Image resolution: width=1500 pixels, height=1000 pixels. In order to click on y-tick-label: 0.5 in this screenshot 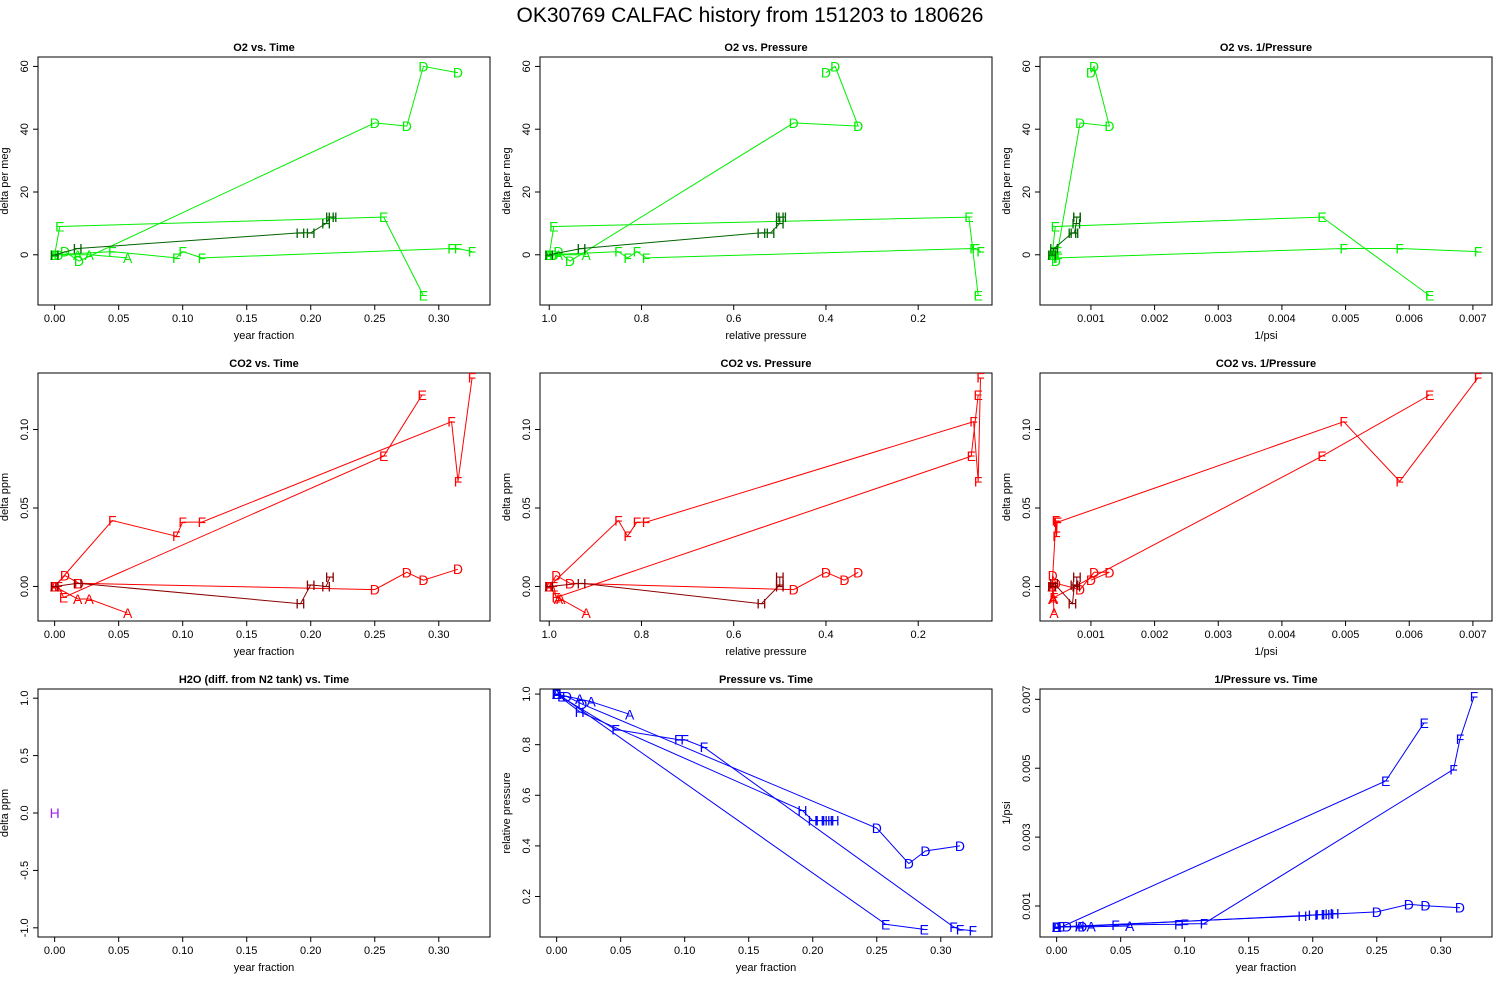, I will do `click(25, 755)`.